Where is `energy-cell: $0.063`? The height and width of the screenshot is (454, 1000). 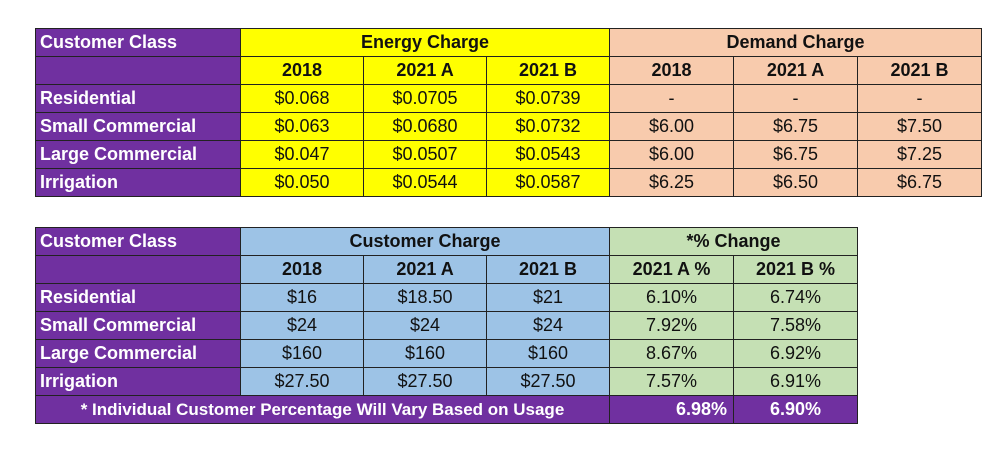
energy-cell: $0.063 is located at coordinates (302, 126).